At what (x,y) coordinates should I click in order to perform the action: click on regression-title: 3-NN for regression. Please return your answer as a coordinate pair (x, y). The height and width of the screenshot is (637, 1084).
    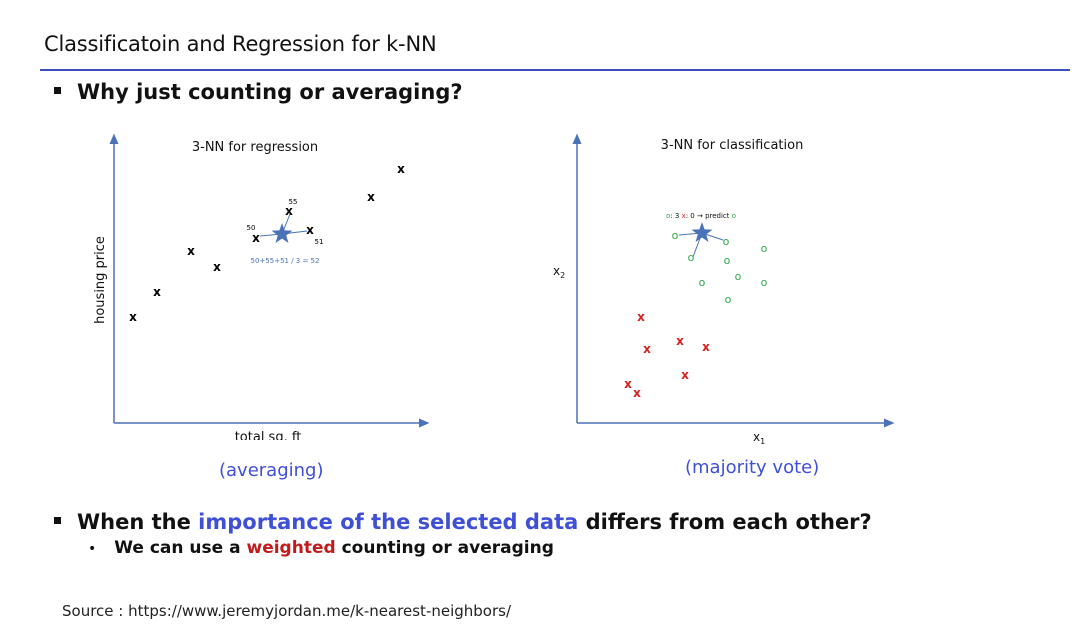
    Looking at the image, I should click on (255, 147).